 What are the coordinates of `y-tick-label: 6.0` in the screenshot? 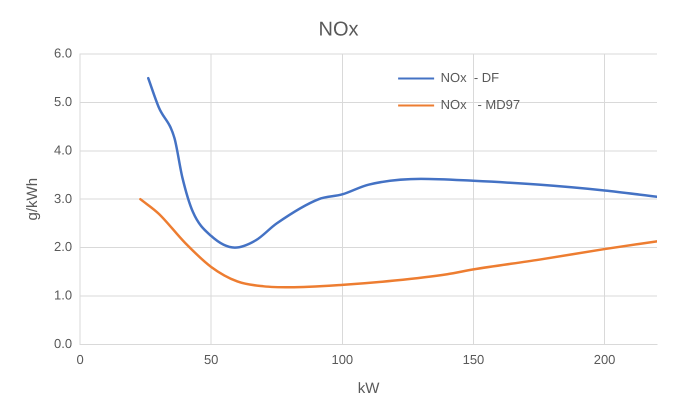 It's located at (63, 53).